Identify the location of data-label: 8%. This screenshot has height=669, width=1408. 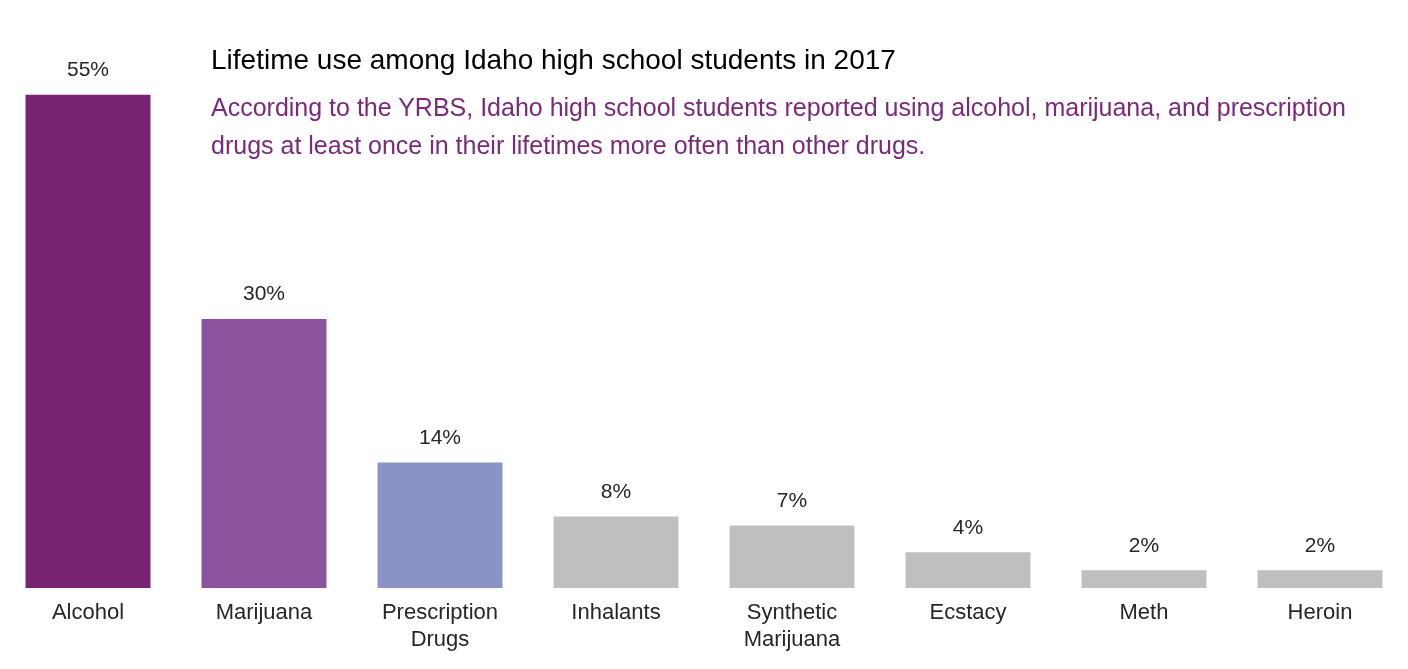
(616, 490).